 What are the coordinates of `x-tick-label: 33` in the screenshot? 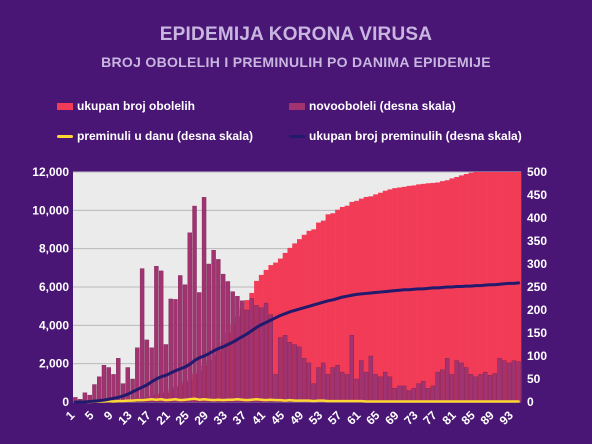 It's located at (221, 418).